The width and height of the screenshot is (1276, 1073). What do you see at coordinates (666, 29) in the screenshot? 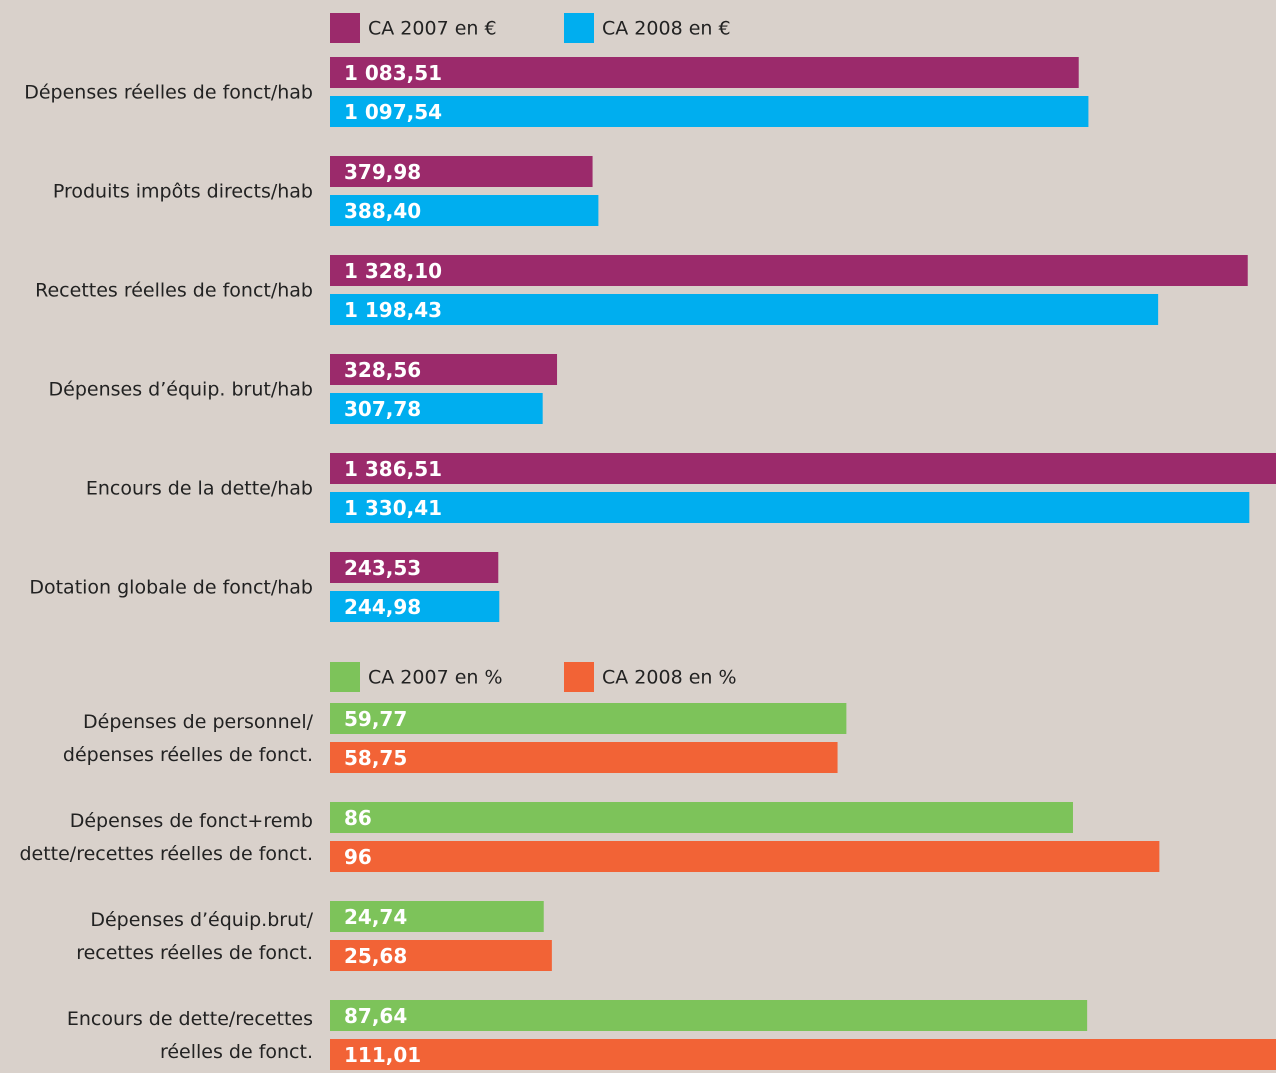
I see `legend-label: CA 2008 en €` at bounding box center [666, 29].